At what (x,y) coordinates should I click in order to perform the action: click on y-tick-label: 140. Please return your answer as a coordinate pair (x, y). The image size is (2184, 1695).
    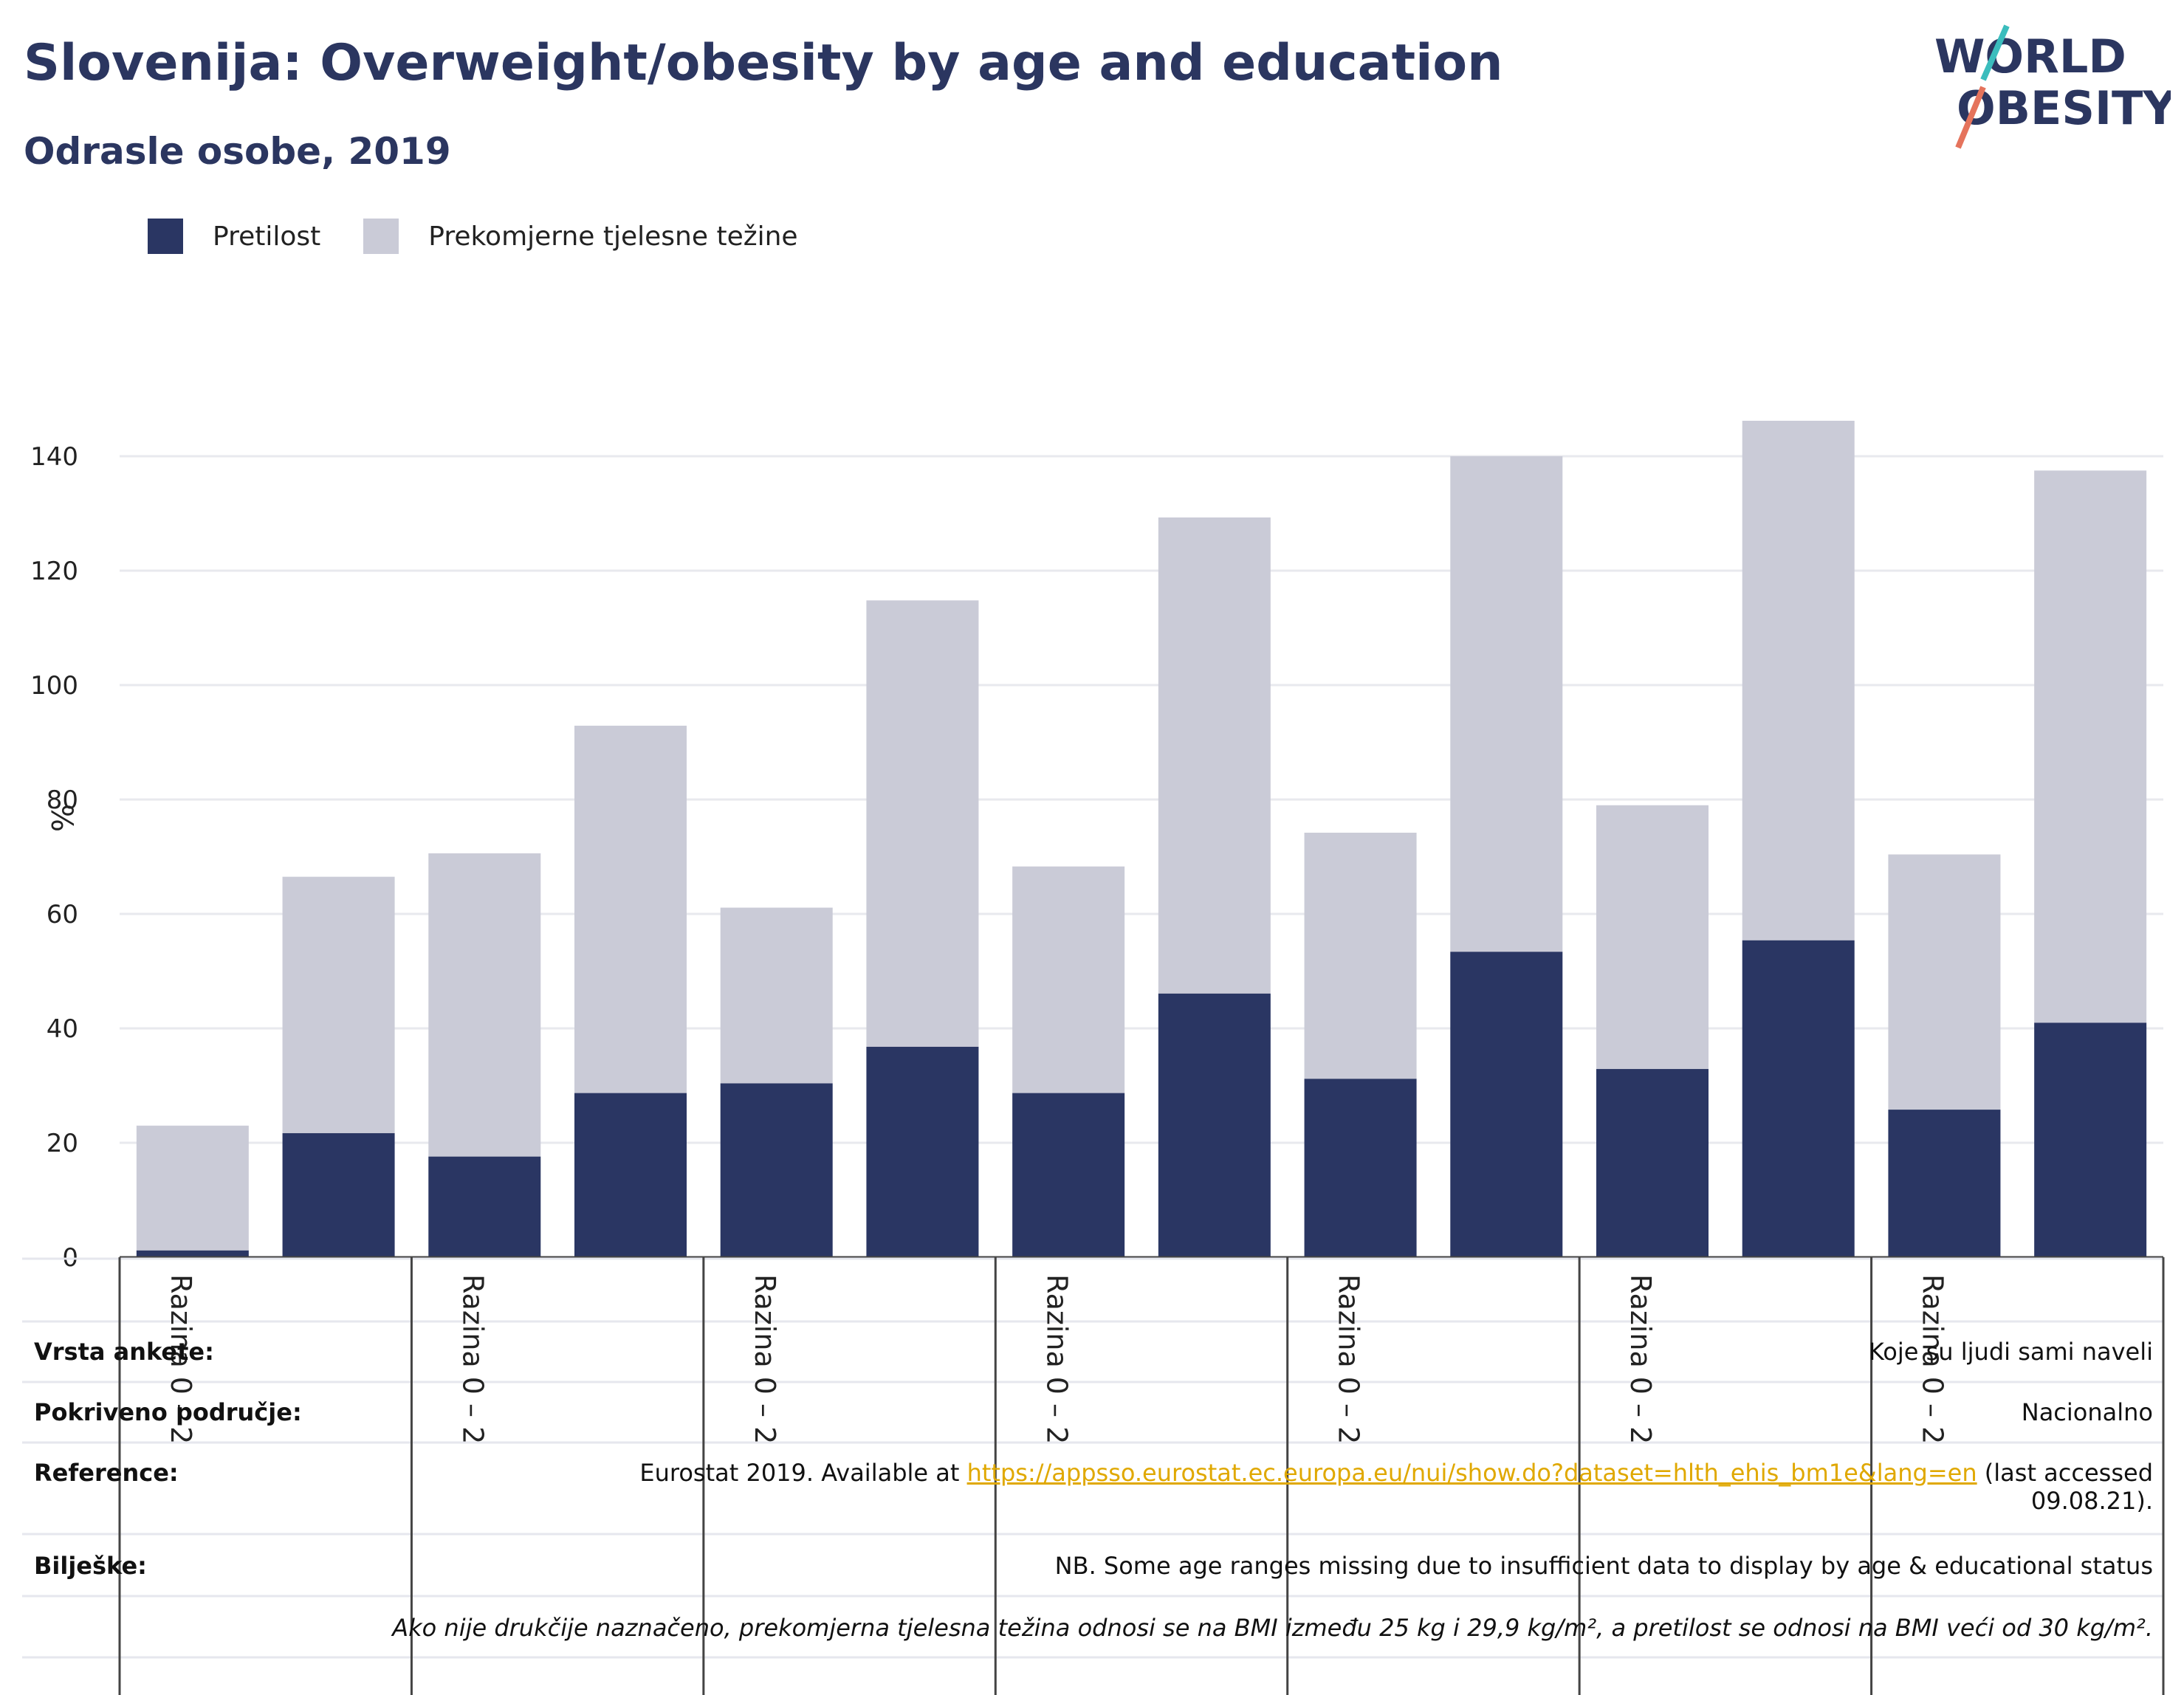
    Looking at the image, I should click on (54, 457).